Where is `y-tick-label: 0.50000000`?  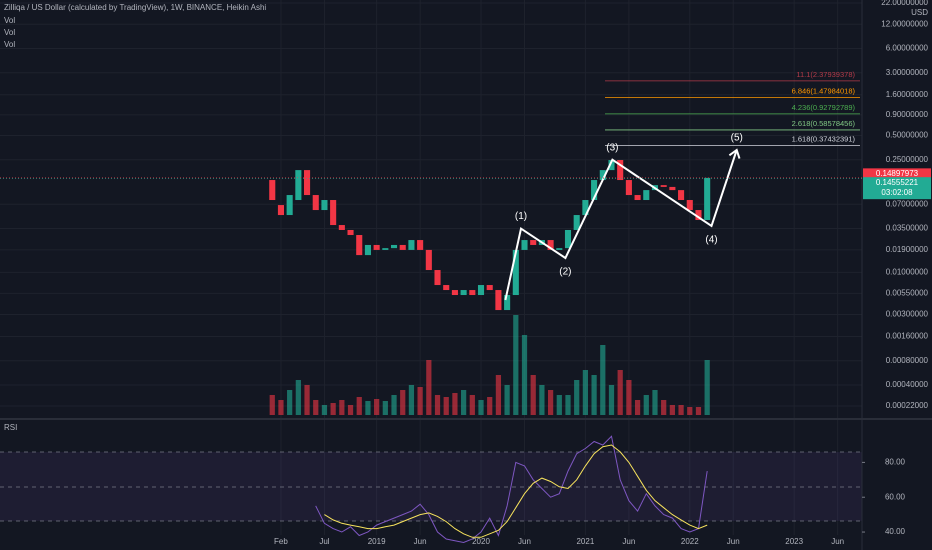 y-tick-label: 0.50000000 is located at coordinates (907, 135).